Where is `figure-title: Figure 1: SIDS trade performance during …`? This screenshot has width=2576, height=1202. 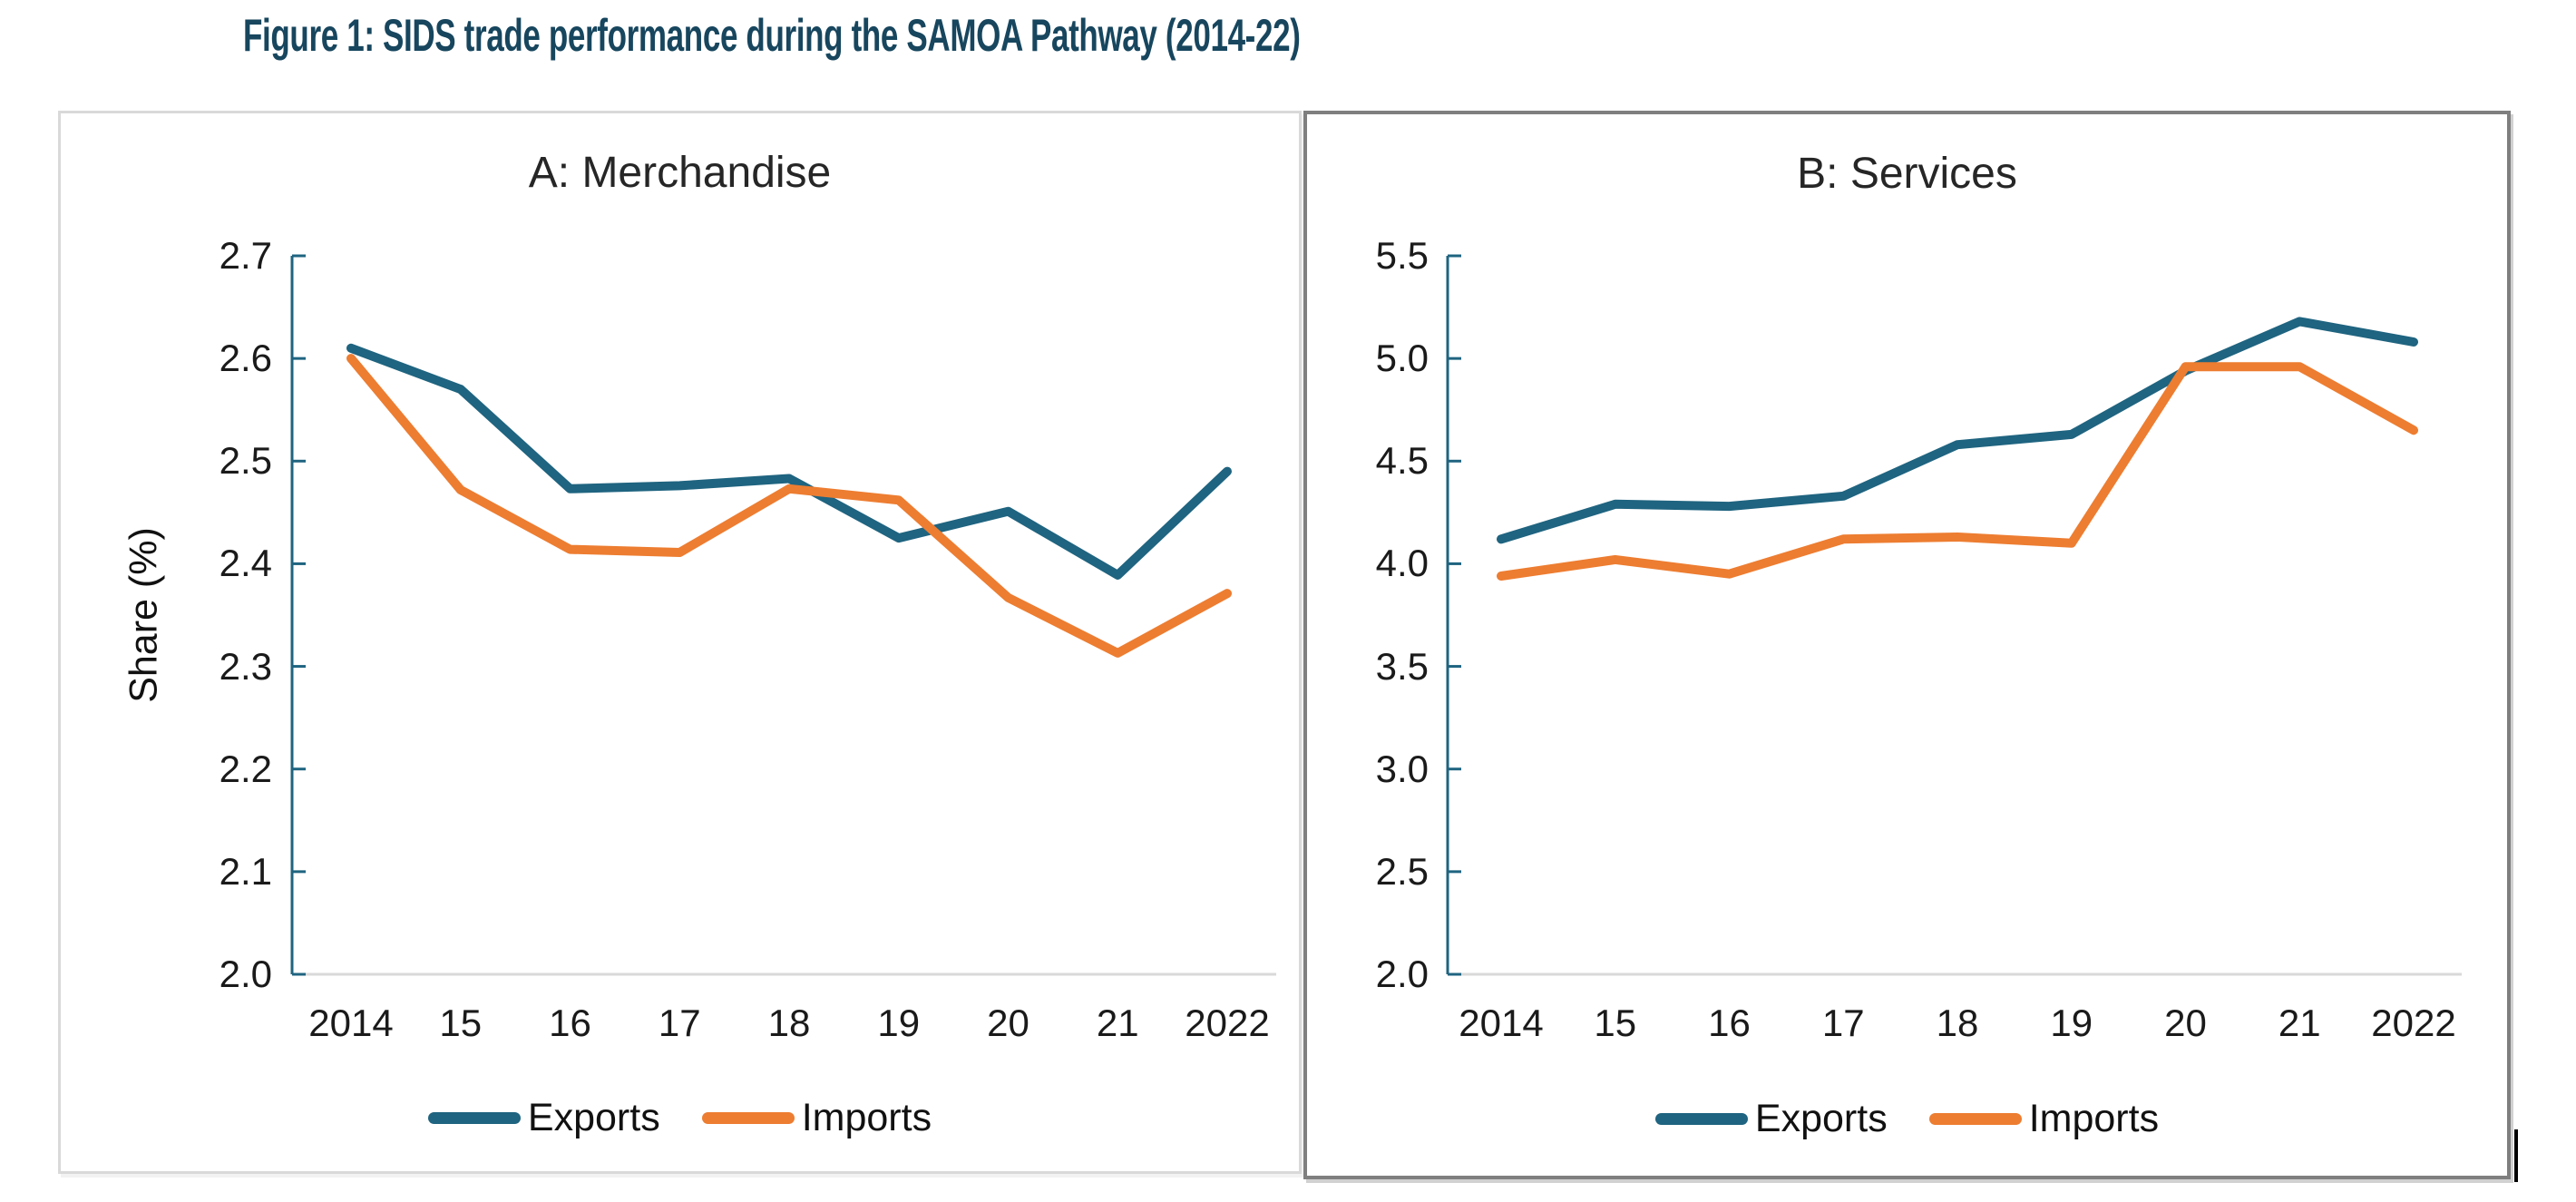 figure-title: Figure 1: SIDS trade performance during … is located at coordinates (772, 35).